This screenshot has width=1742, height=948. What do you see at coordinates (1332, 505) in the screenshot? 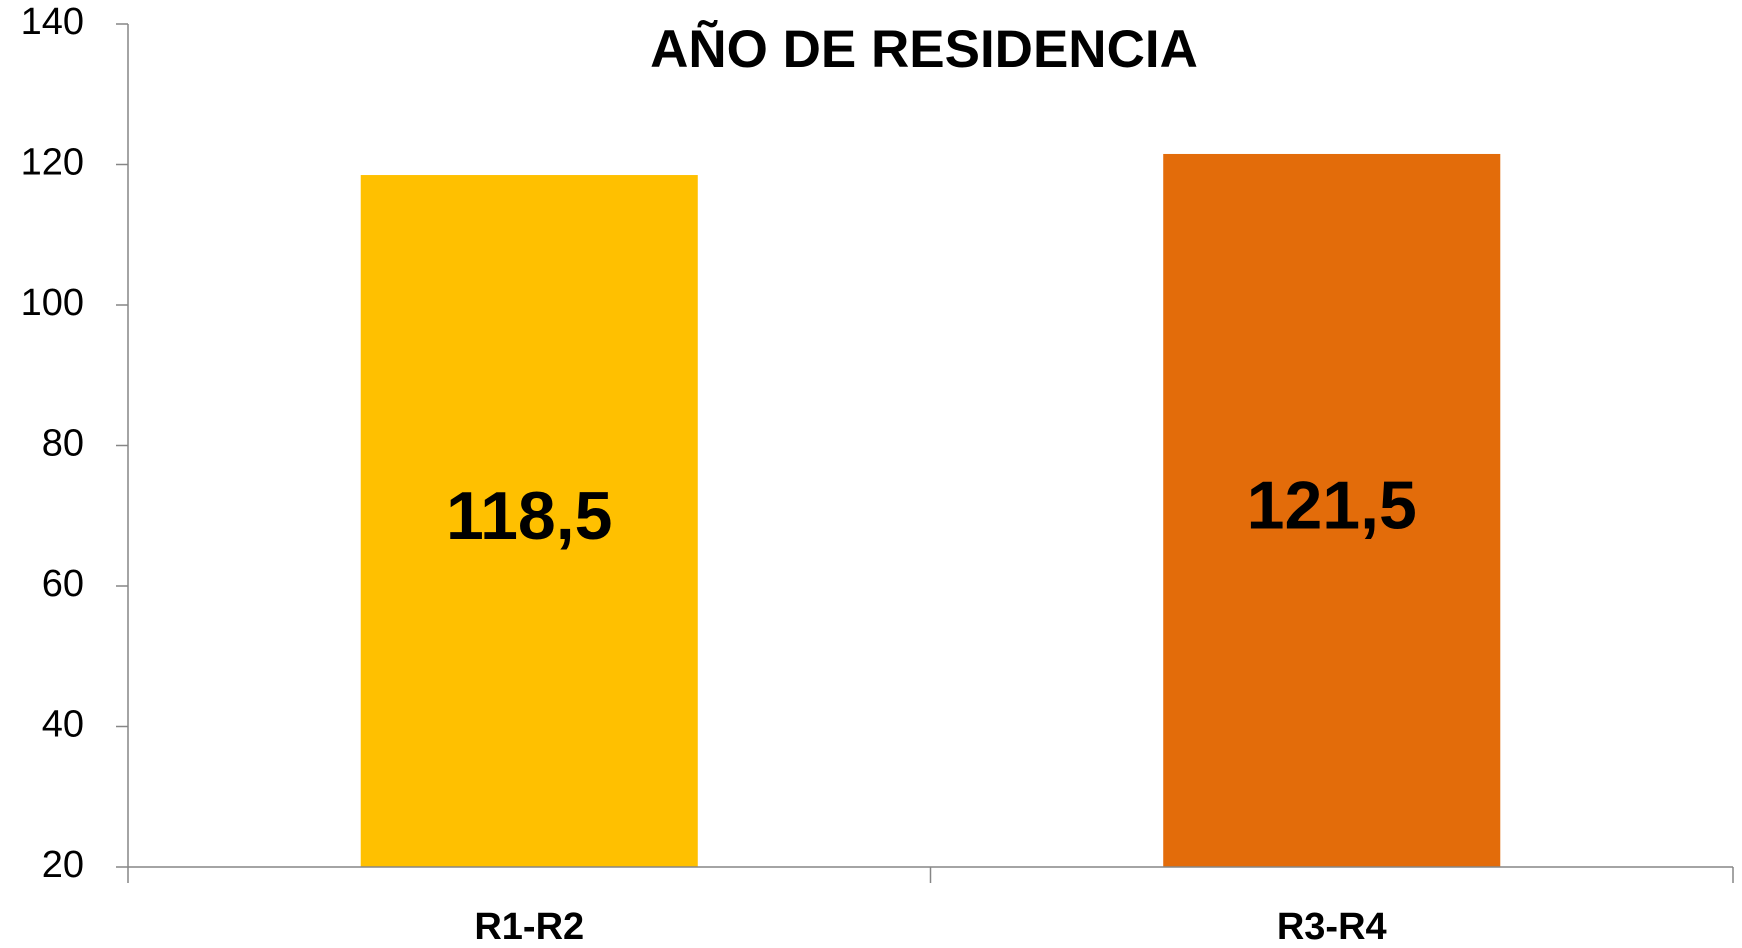
I see `data-label: 121,5` at bounding box center [1332, 505].